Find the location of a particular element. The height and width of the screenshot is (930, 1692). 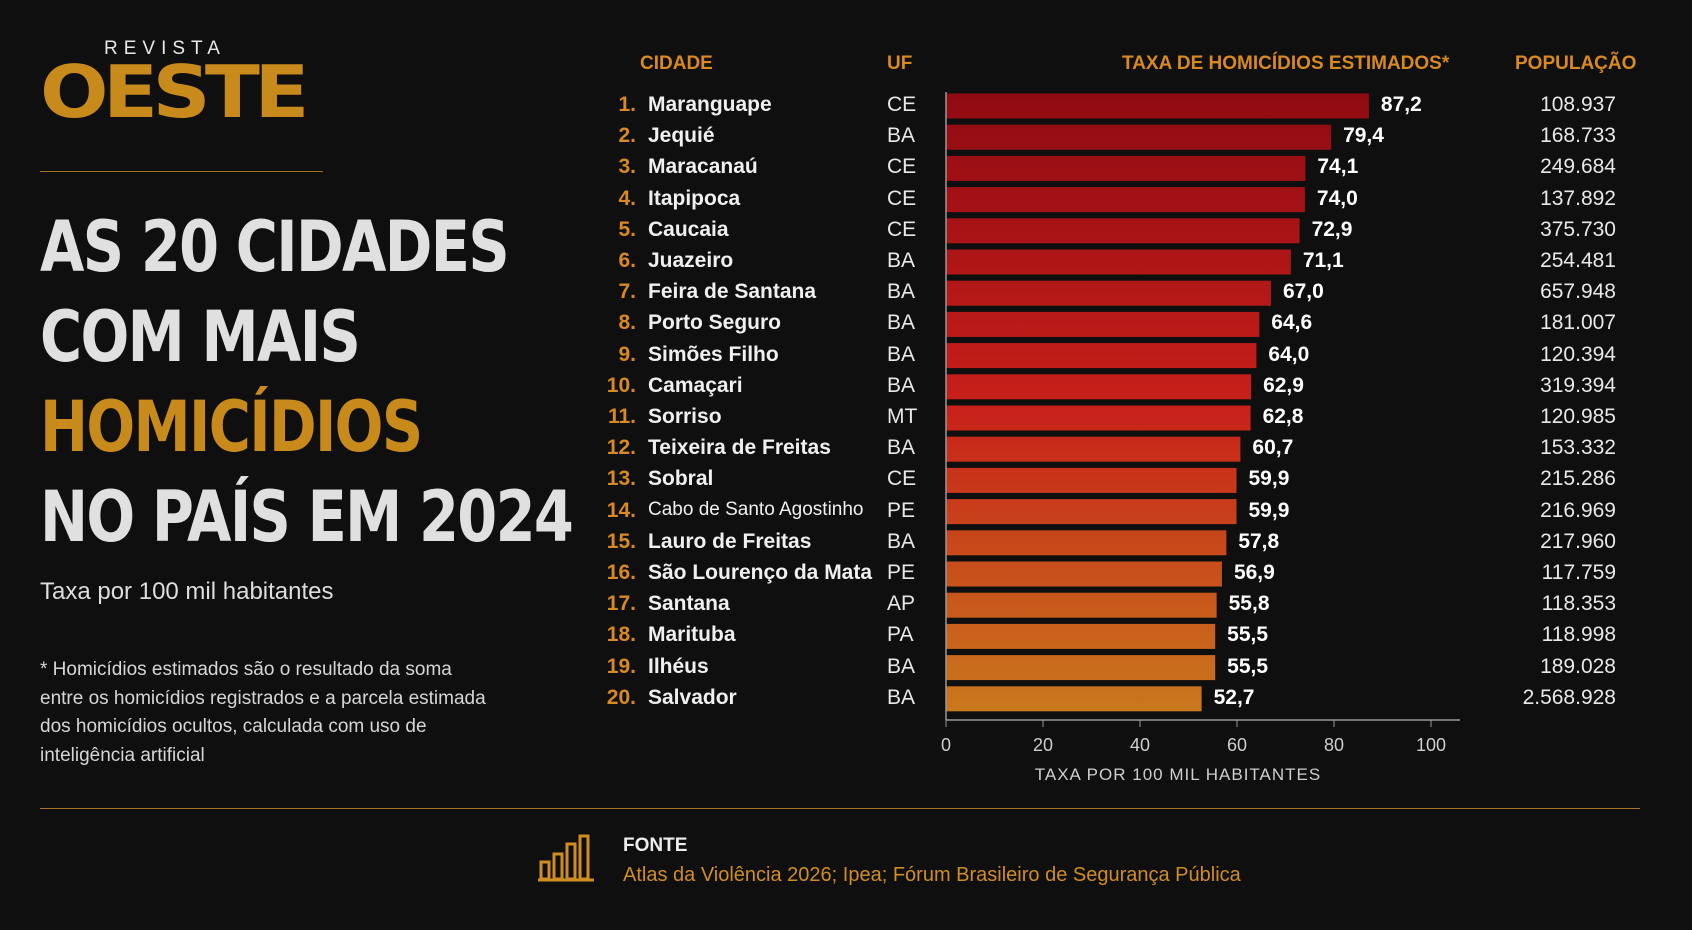

rank-label: 4. is located at coordinates (627, 198).